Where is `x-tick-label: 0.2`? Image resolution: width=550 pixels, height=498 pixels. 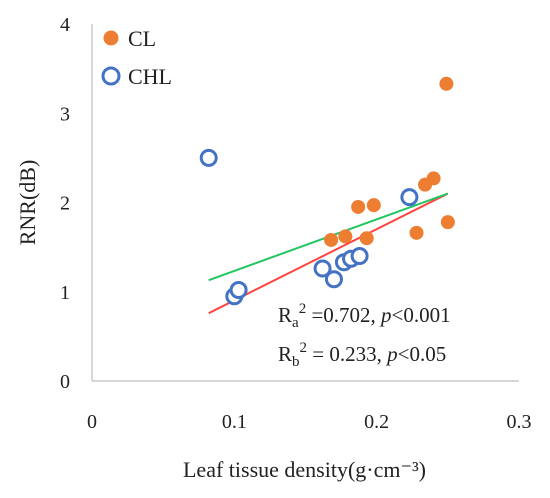 x-tick-label: 0.2 is located at coordinates (376, 422).